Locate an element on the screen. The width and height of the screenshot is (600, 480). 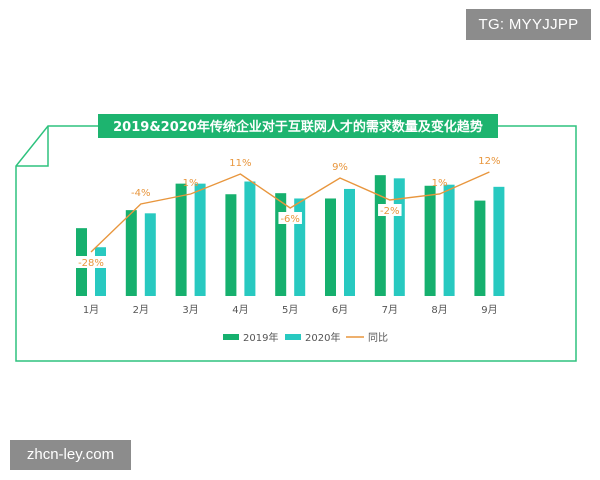
yoy-line is located at coordinates (290, 212).